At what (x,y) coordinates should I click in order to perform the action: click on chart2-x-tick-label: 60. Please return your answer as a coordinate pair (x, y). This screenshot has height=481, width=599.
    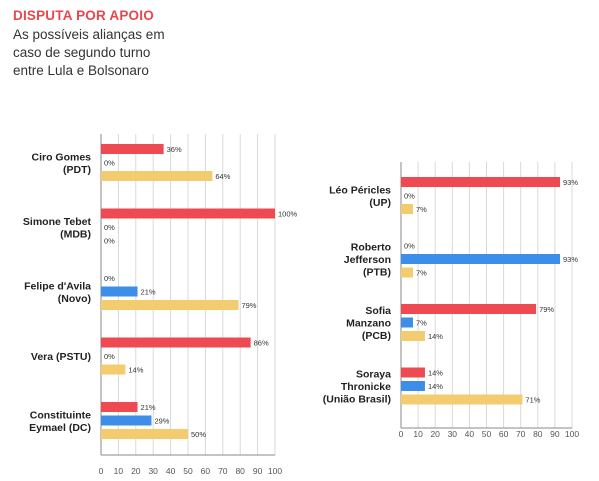
    Looking at the image, I should click on (504, 434).